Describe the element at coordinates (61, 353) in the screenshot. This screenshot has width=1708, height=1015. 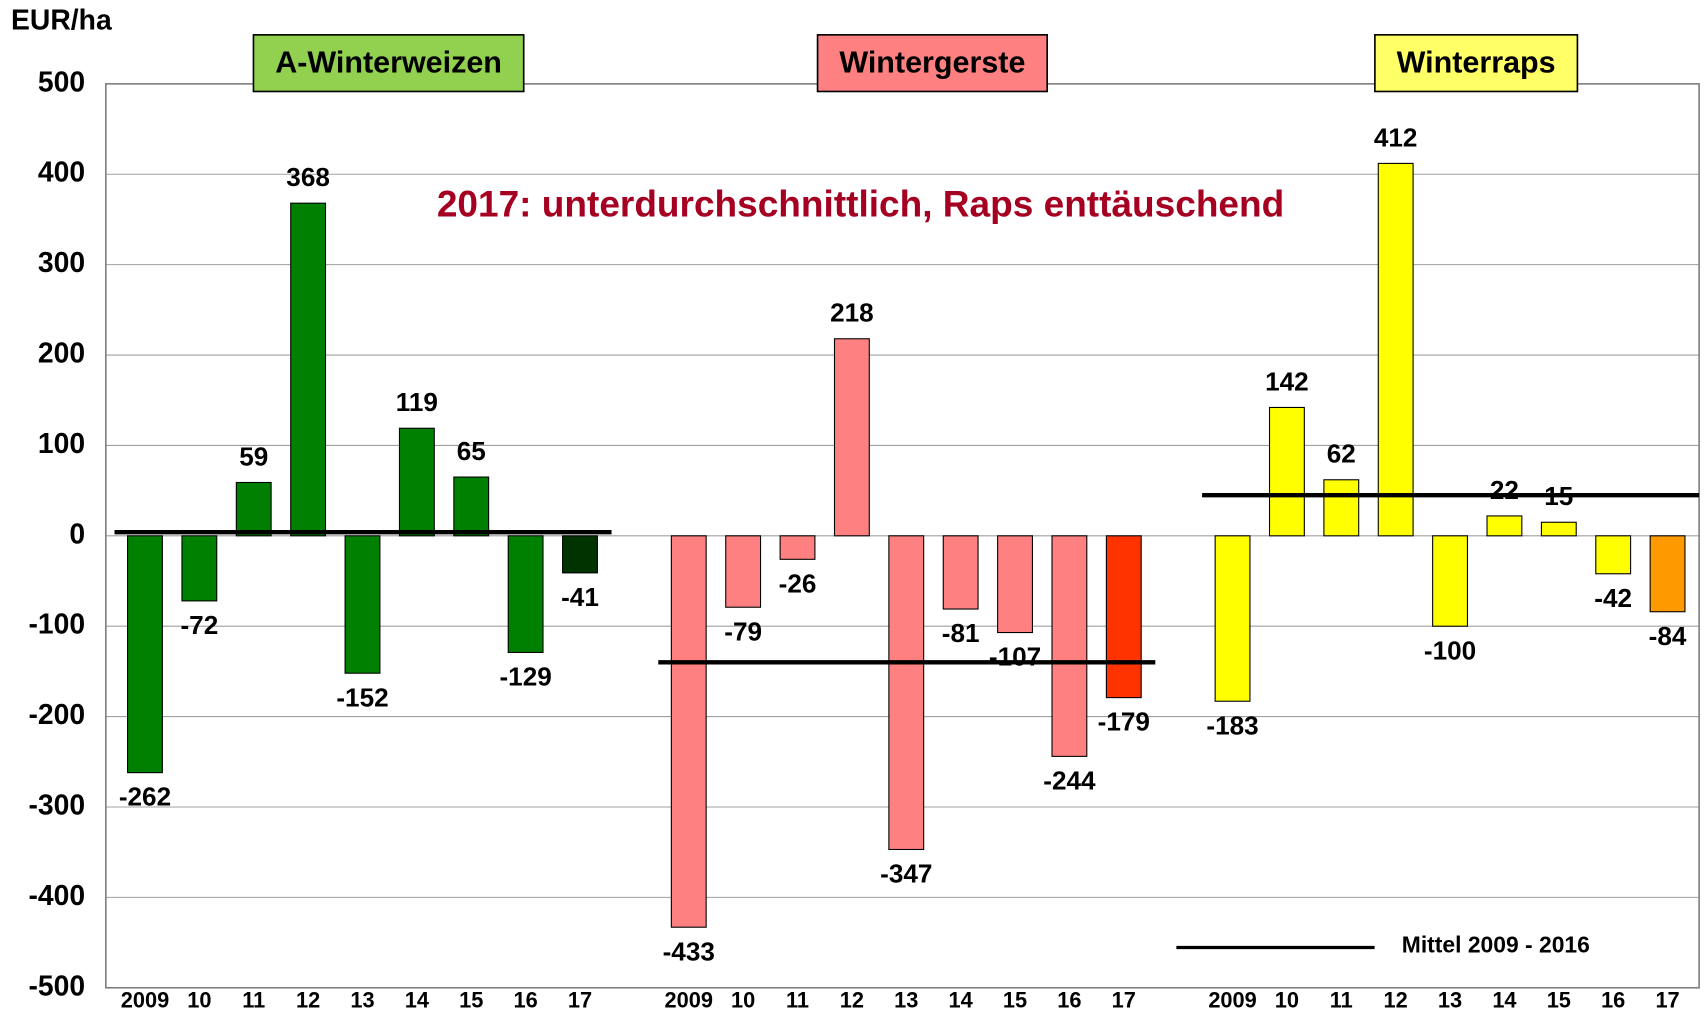
I see `y-tick-label: 200` at that location.